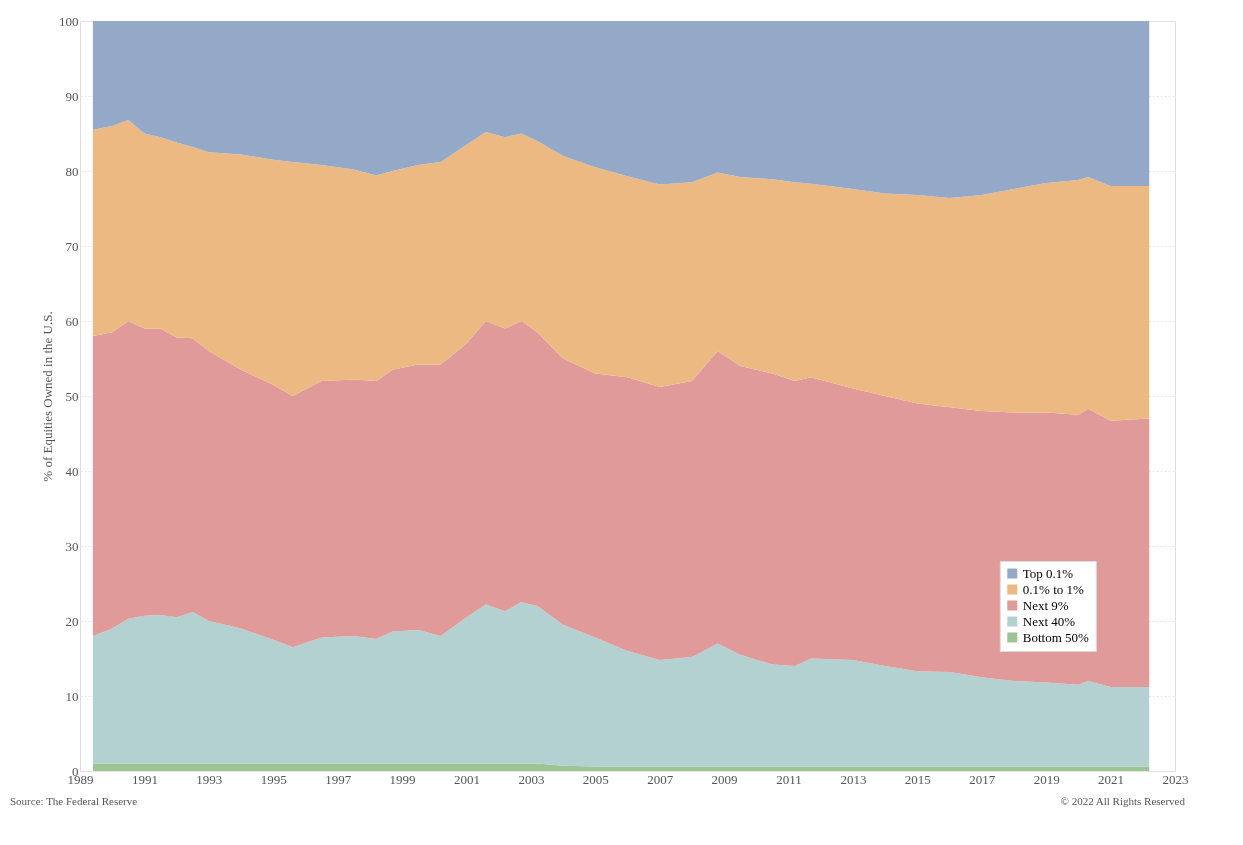 Image resolution: width=1243 pixels, height=845 pixels. Describe the element at coordinates (1046, 779) in the screenshot. I see `x-tick-label: 2019` at that location.